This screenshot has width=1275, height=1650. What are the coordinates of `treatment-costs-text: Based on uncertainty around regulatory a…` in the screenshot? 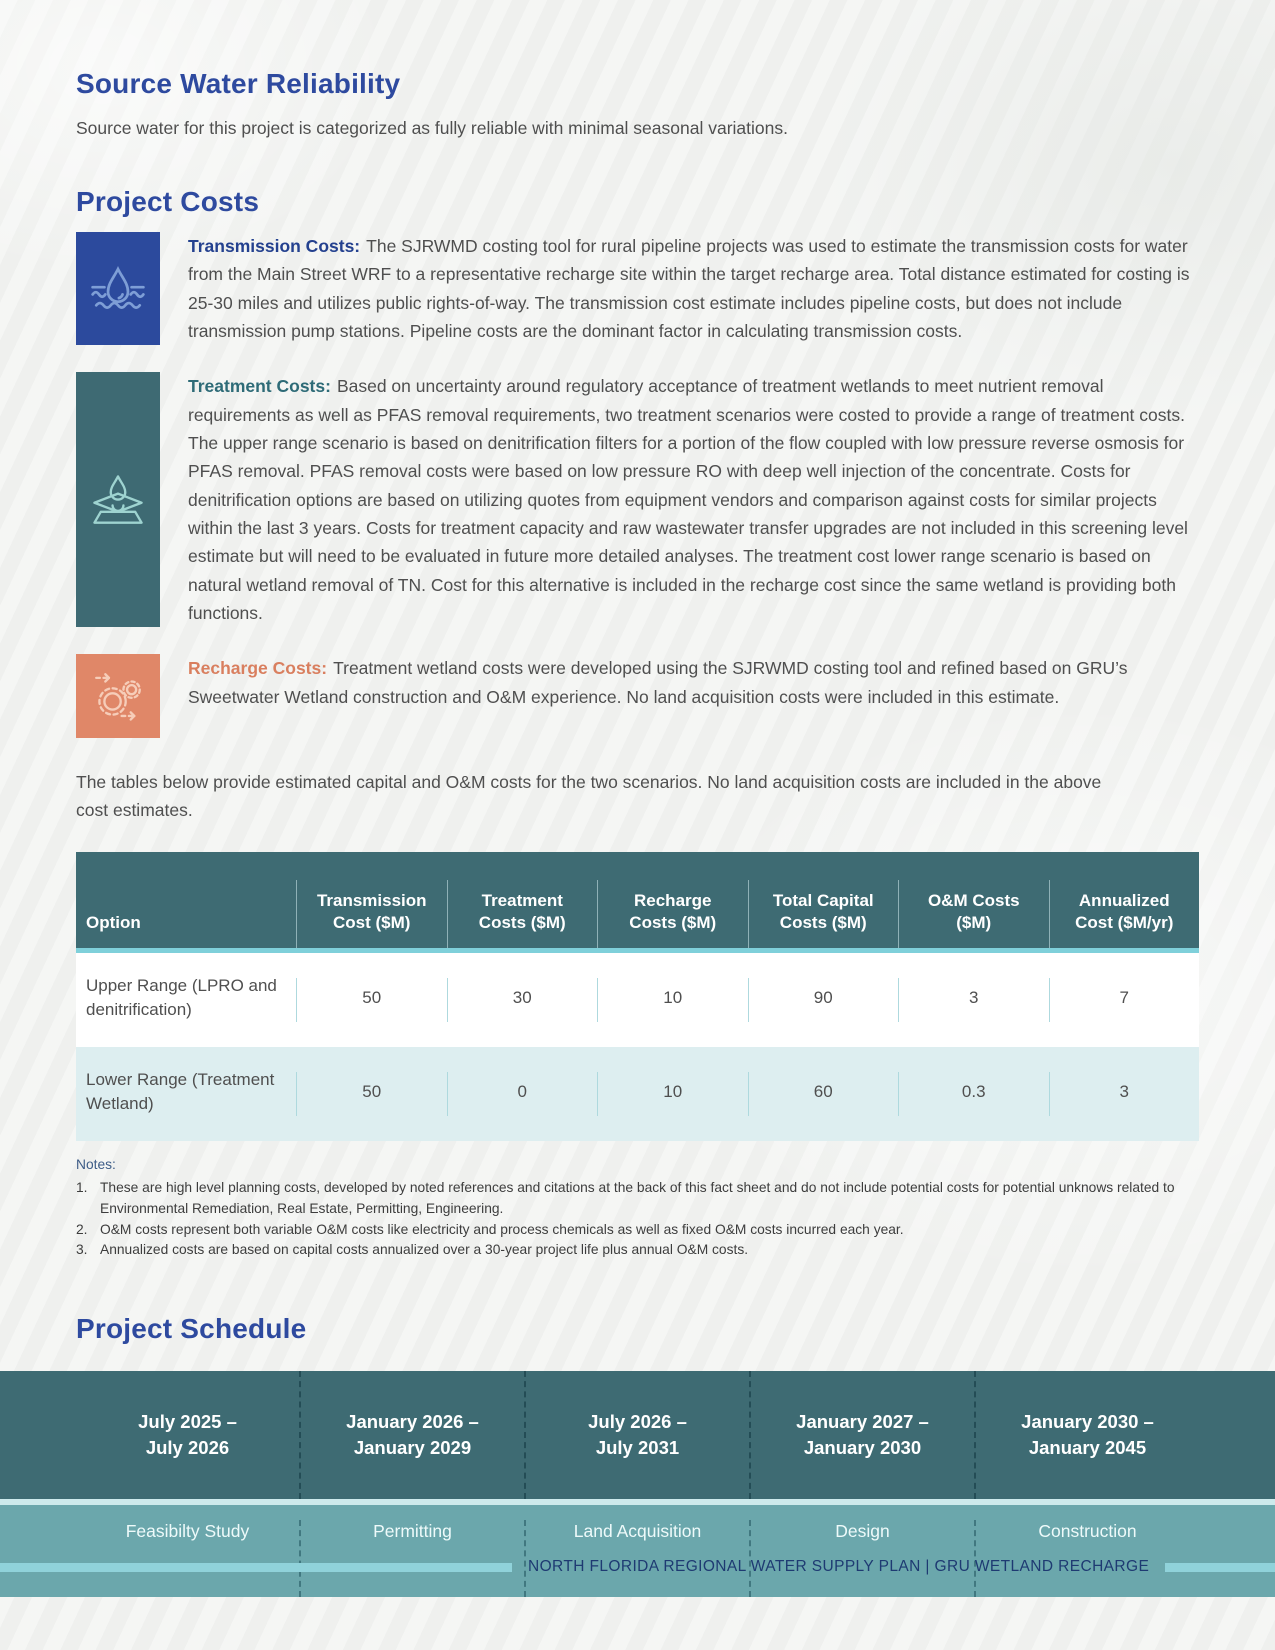 It's located at (688, 500).